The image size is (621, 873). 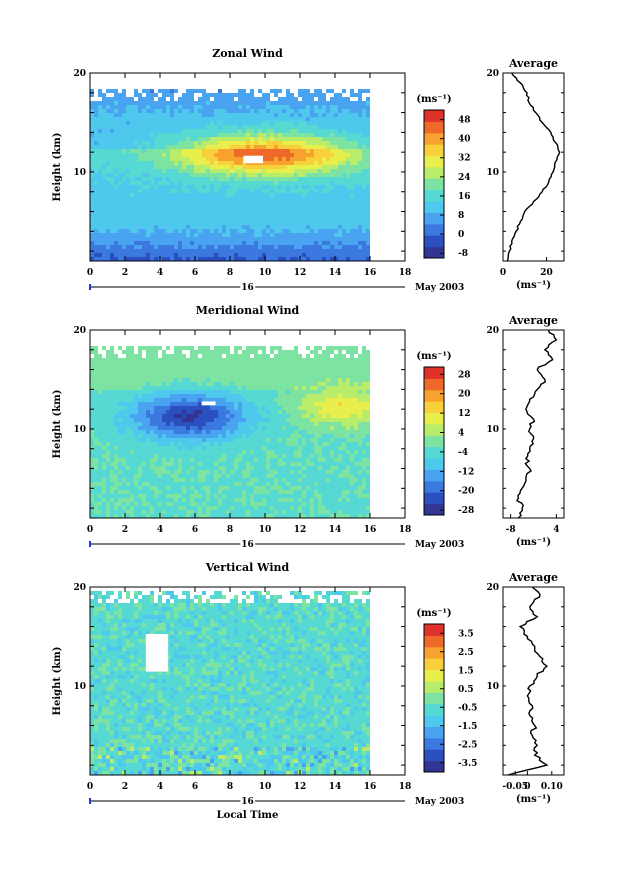 I want to click on colorbar-tick-label: 8, so click(x=461, y=216).